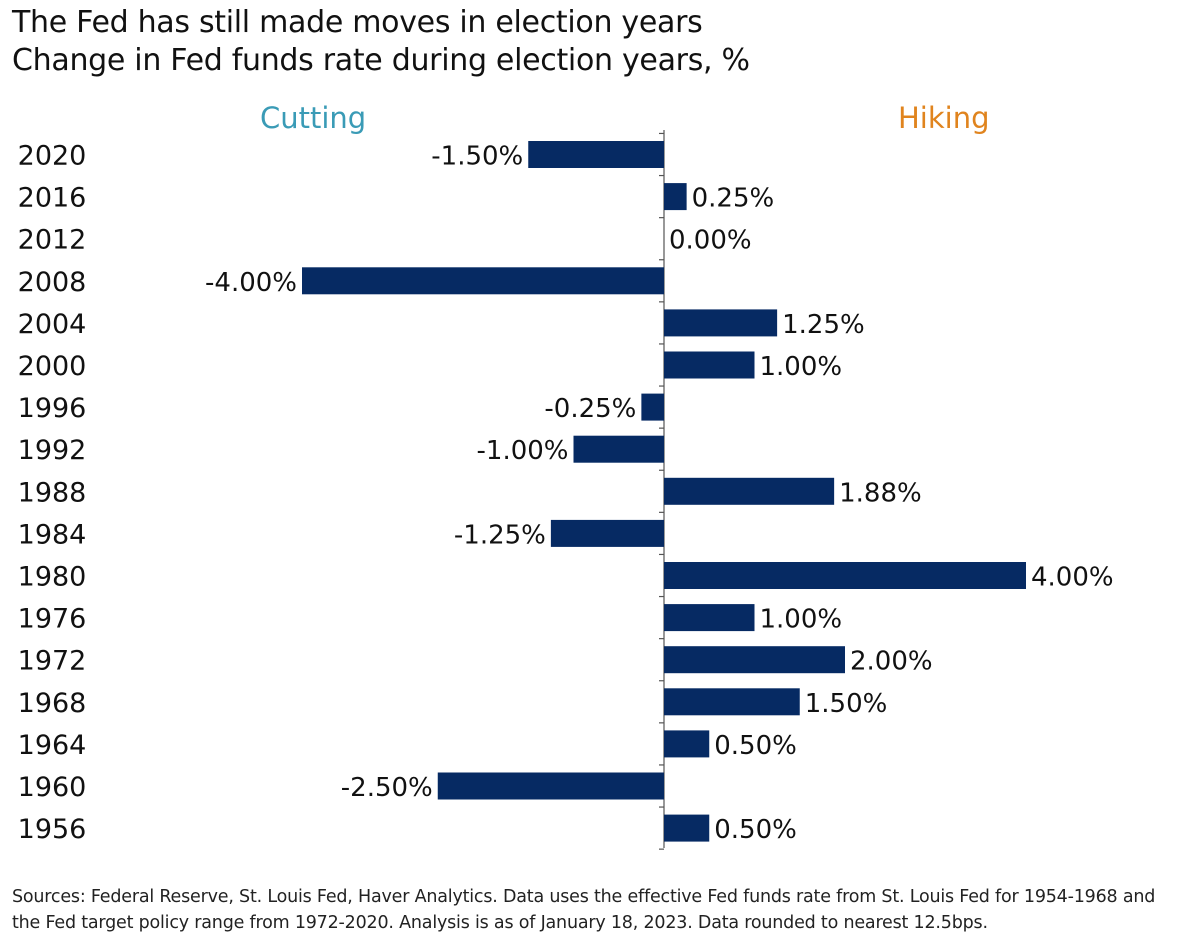  Describe the element at coordinates (891, 662) in the screenshot. I see `data-label: 2.00%` at that location.